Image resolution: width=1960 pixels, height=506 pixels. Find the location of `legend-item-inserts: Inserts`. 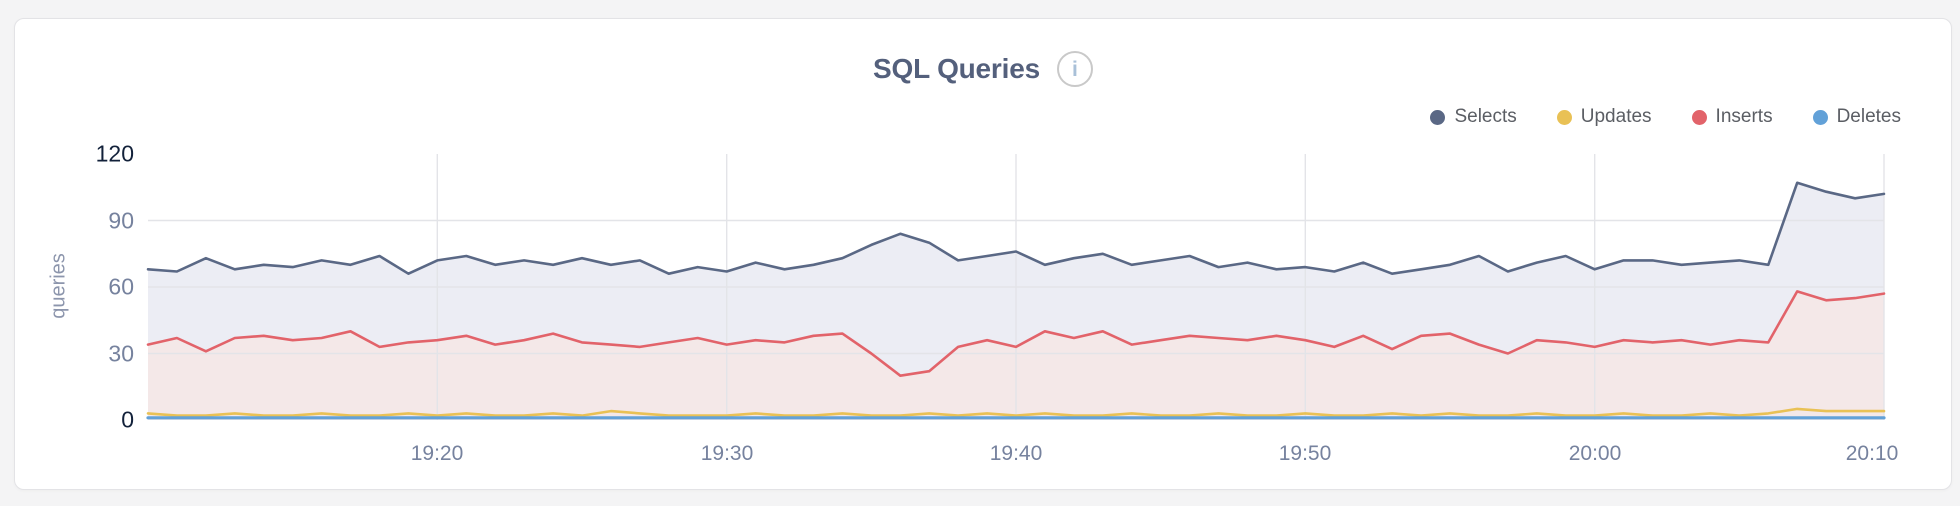

legend-item-inserts: Inserts is located at coordinates (1732, 117).